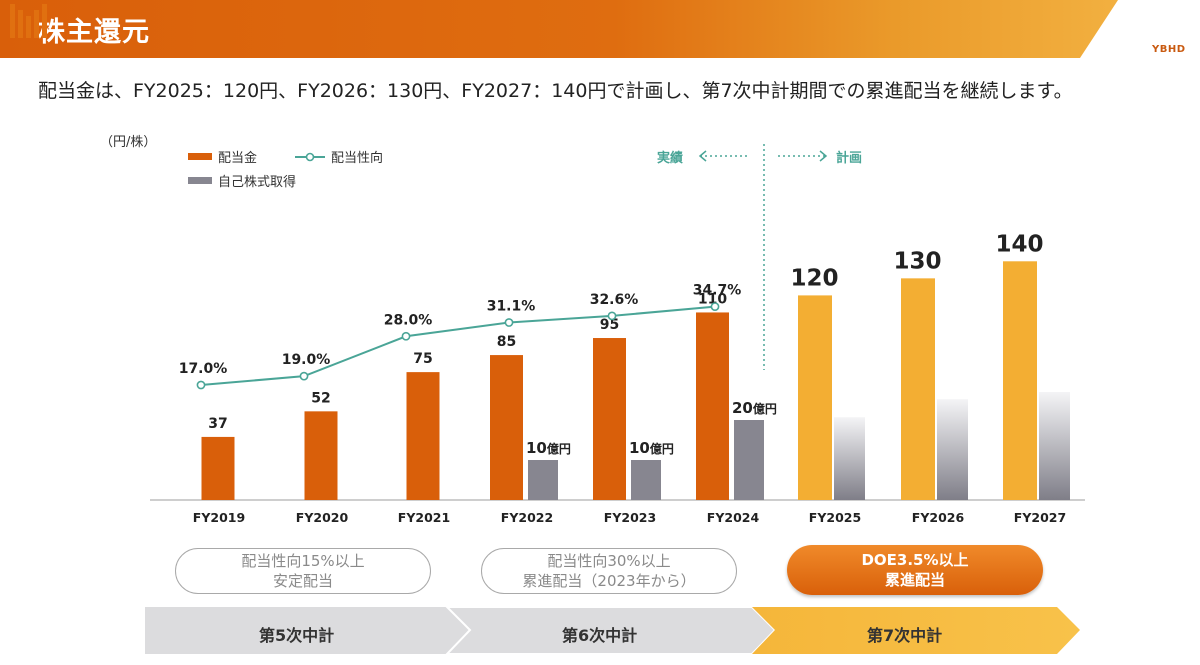  What do you see at coordinates (94, 32) in the screenshot?
I see `page-title: 株主還元` at bounding box center [94, 32].